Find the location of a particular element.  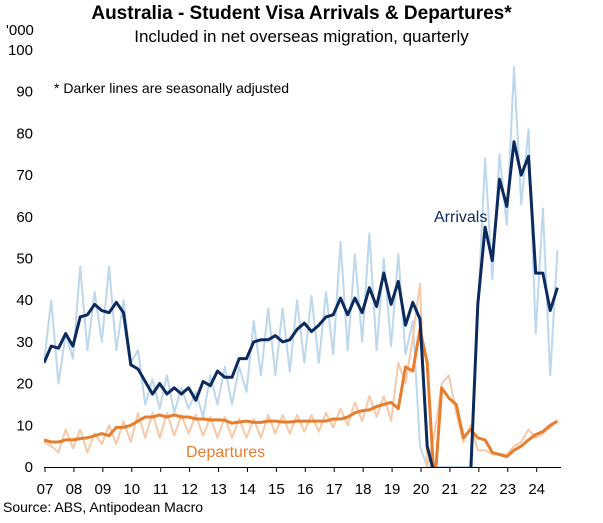

y-tick-label: 70 is located at coordinates (24, 175).